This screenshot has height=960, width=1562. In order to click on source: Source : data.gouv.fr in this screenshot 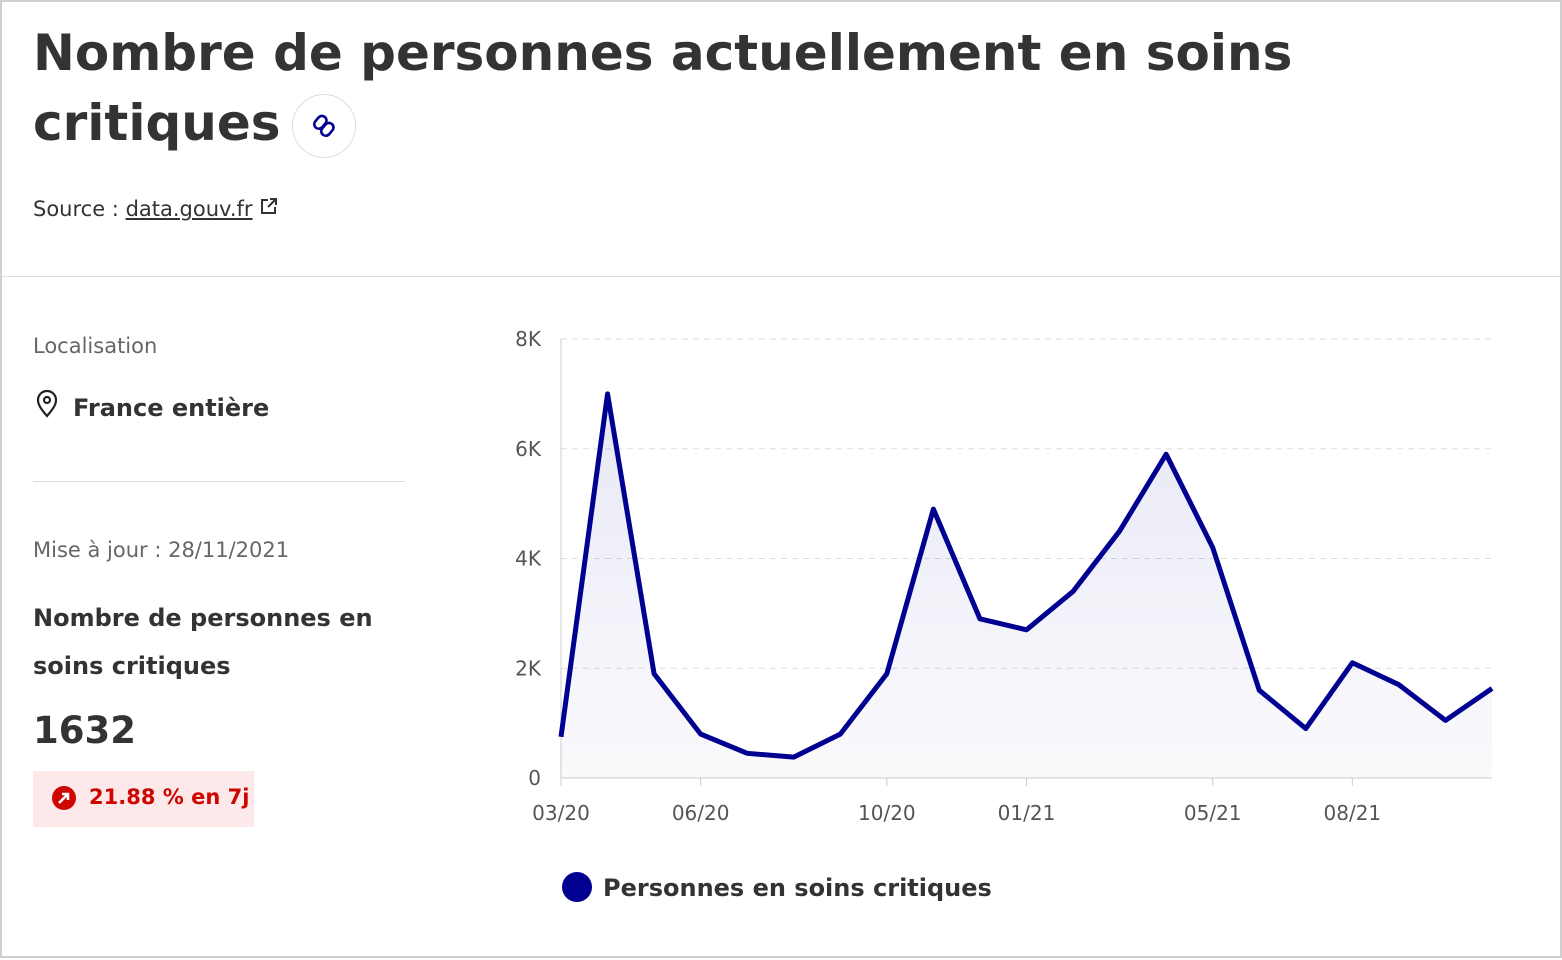, I will do `click(156, 208)`.